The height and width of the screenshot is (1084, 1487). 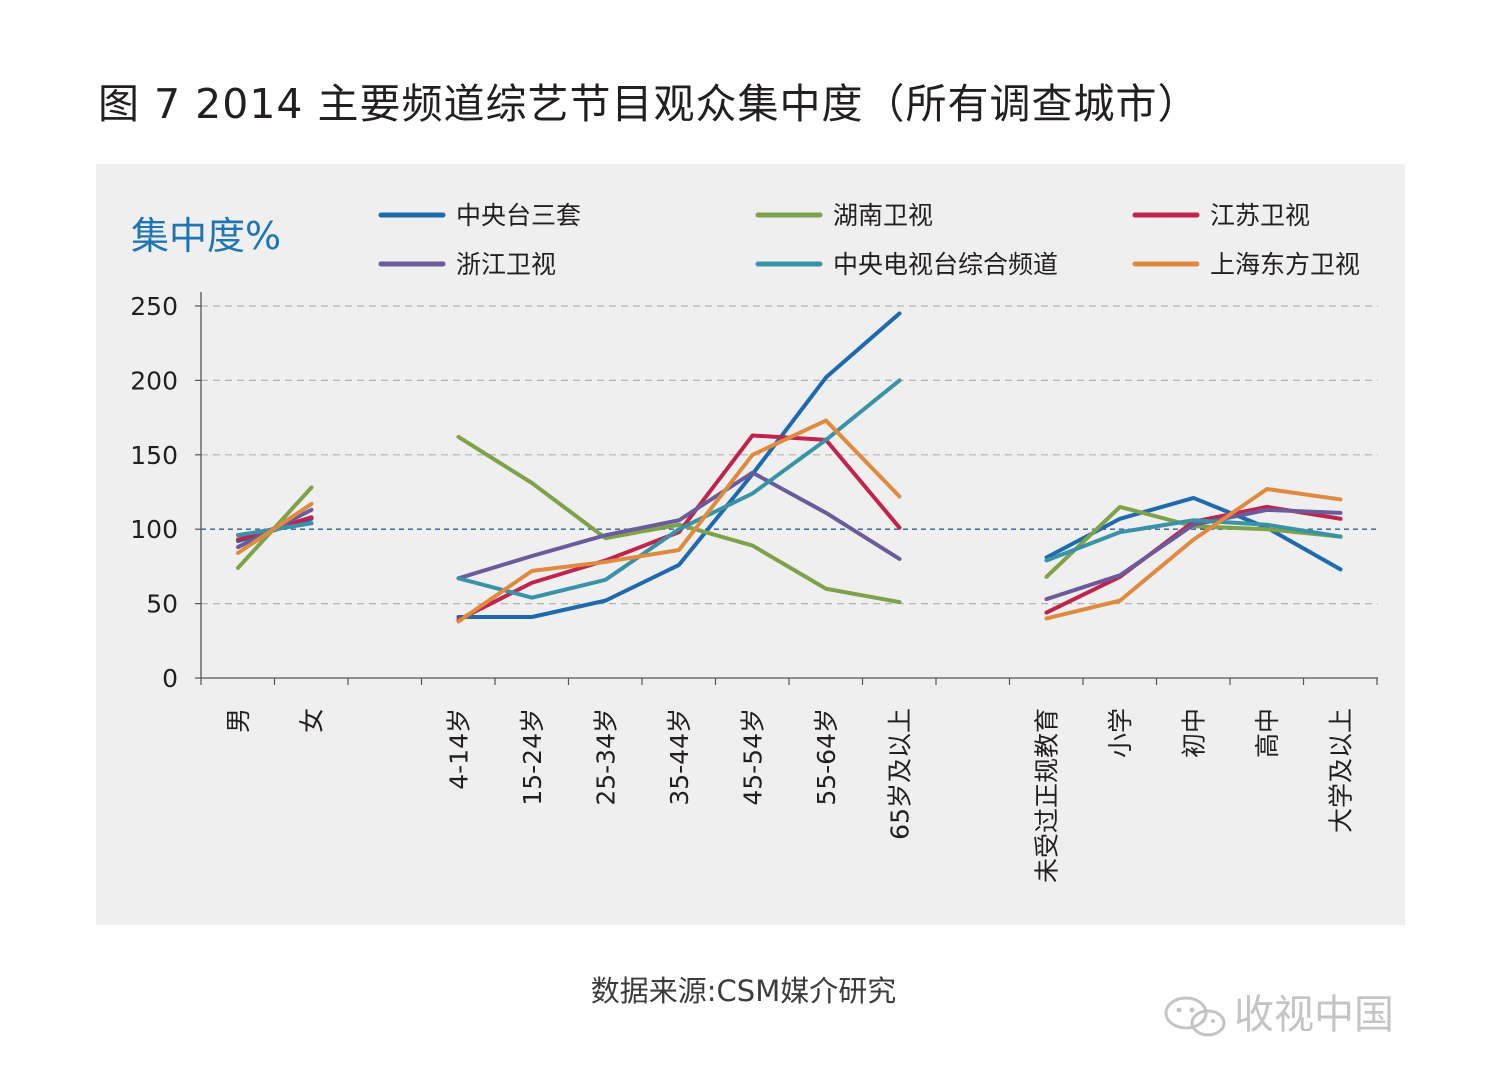 I want to click on y-tick-label: 200, so click(x=154, y=380).